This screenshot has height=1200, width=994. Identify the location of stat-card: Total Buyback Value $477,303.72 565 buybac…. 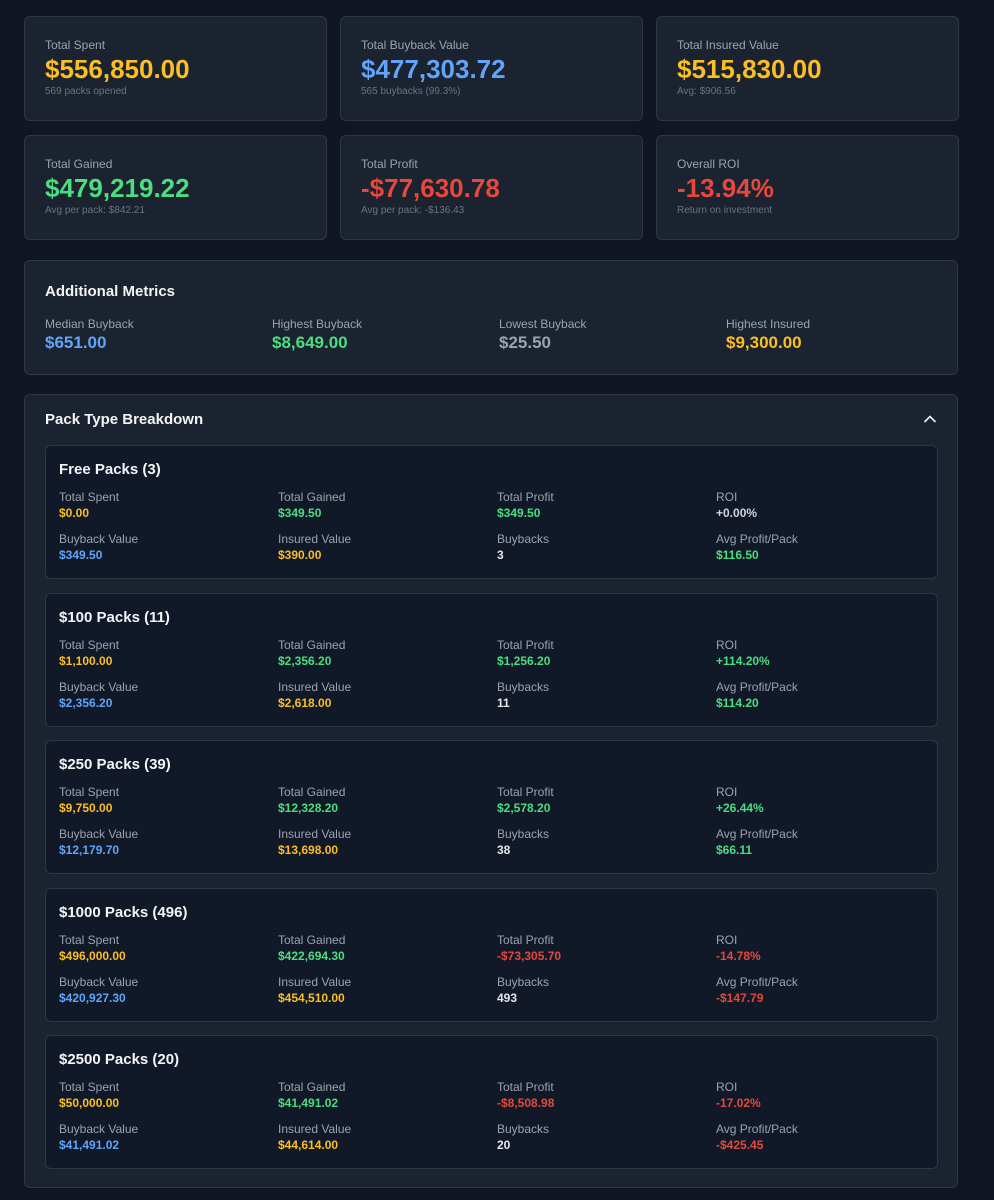
(491, 68).